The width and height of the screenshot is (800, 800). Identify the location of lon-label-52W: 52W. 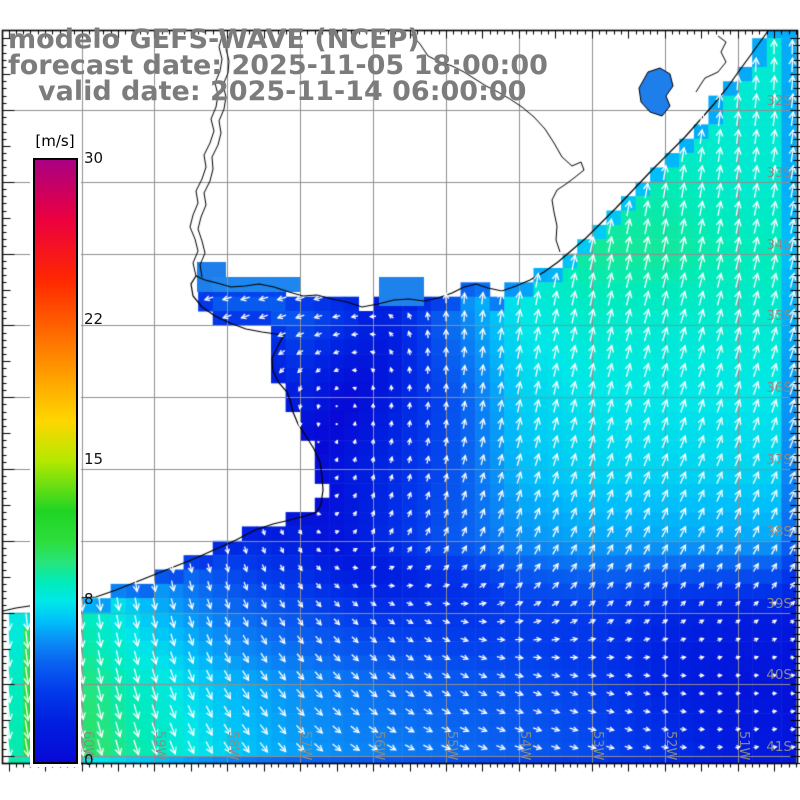
(670, 746).